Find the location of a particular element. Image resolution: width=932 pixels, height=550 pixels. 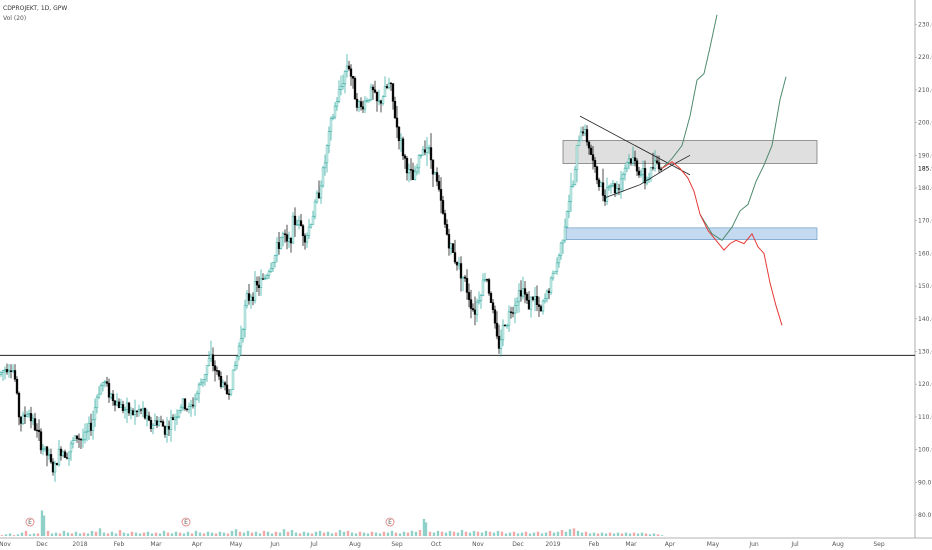

x-tick-label: May is located at coordinates (713, 544).